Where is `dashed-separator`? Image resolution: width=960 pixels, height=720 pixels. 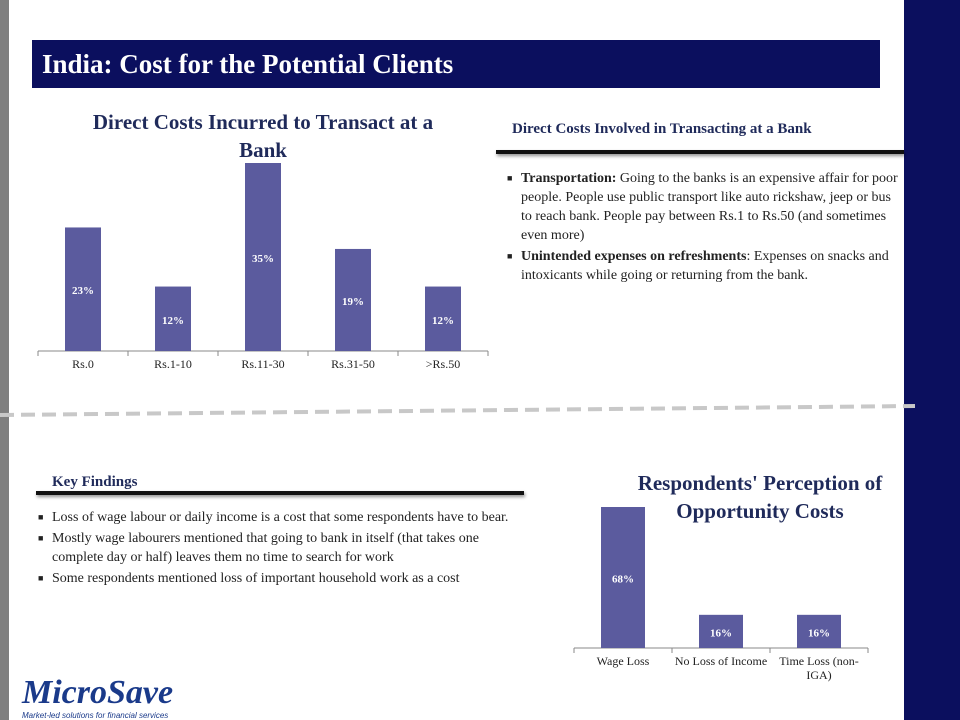 dashed-separator is located at coordinates (457, 410).